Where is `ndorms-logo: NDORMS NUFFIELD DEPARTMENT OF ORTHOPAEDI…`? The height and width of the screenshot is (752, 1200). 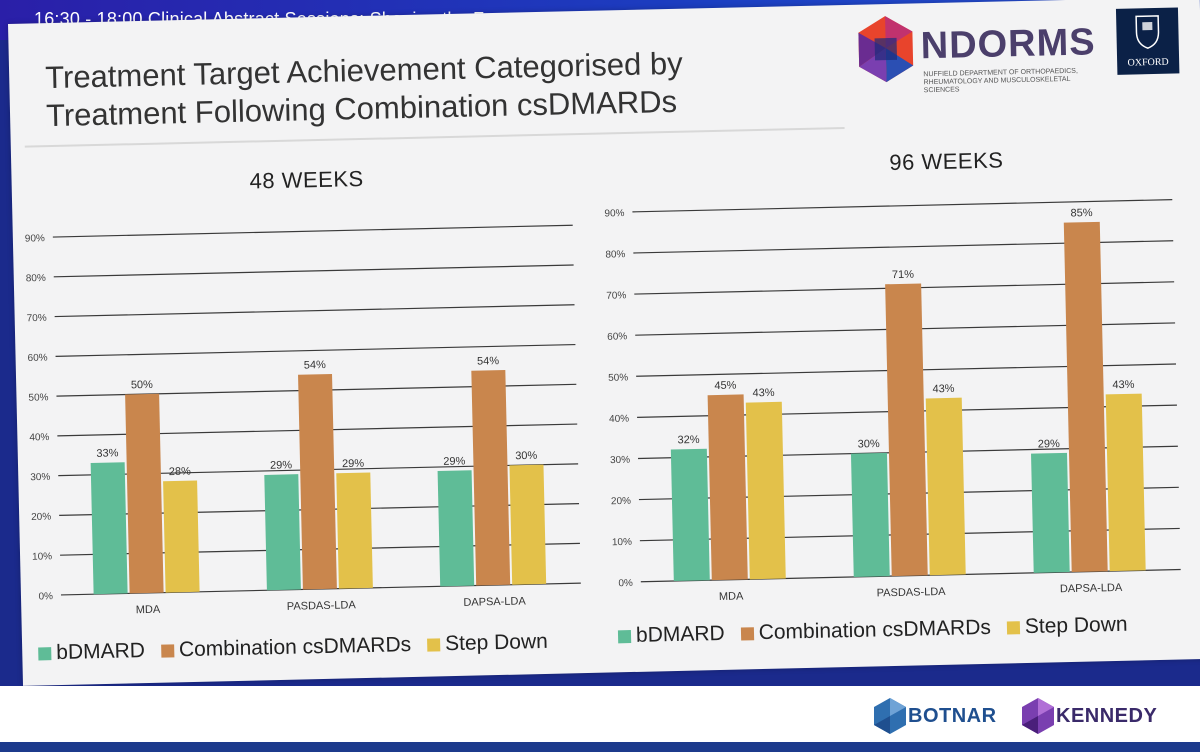 ndorms-logo: NDORMS NUFFIELD DEPARTMENT OF ORTHOPAEDI… is located at coordinates (980, 52).